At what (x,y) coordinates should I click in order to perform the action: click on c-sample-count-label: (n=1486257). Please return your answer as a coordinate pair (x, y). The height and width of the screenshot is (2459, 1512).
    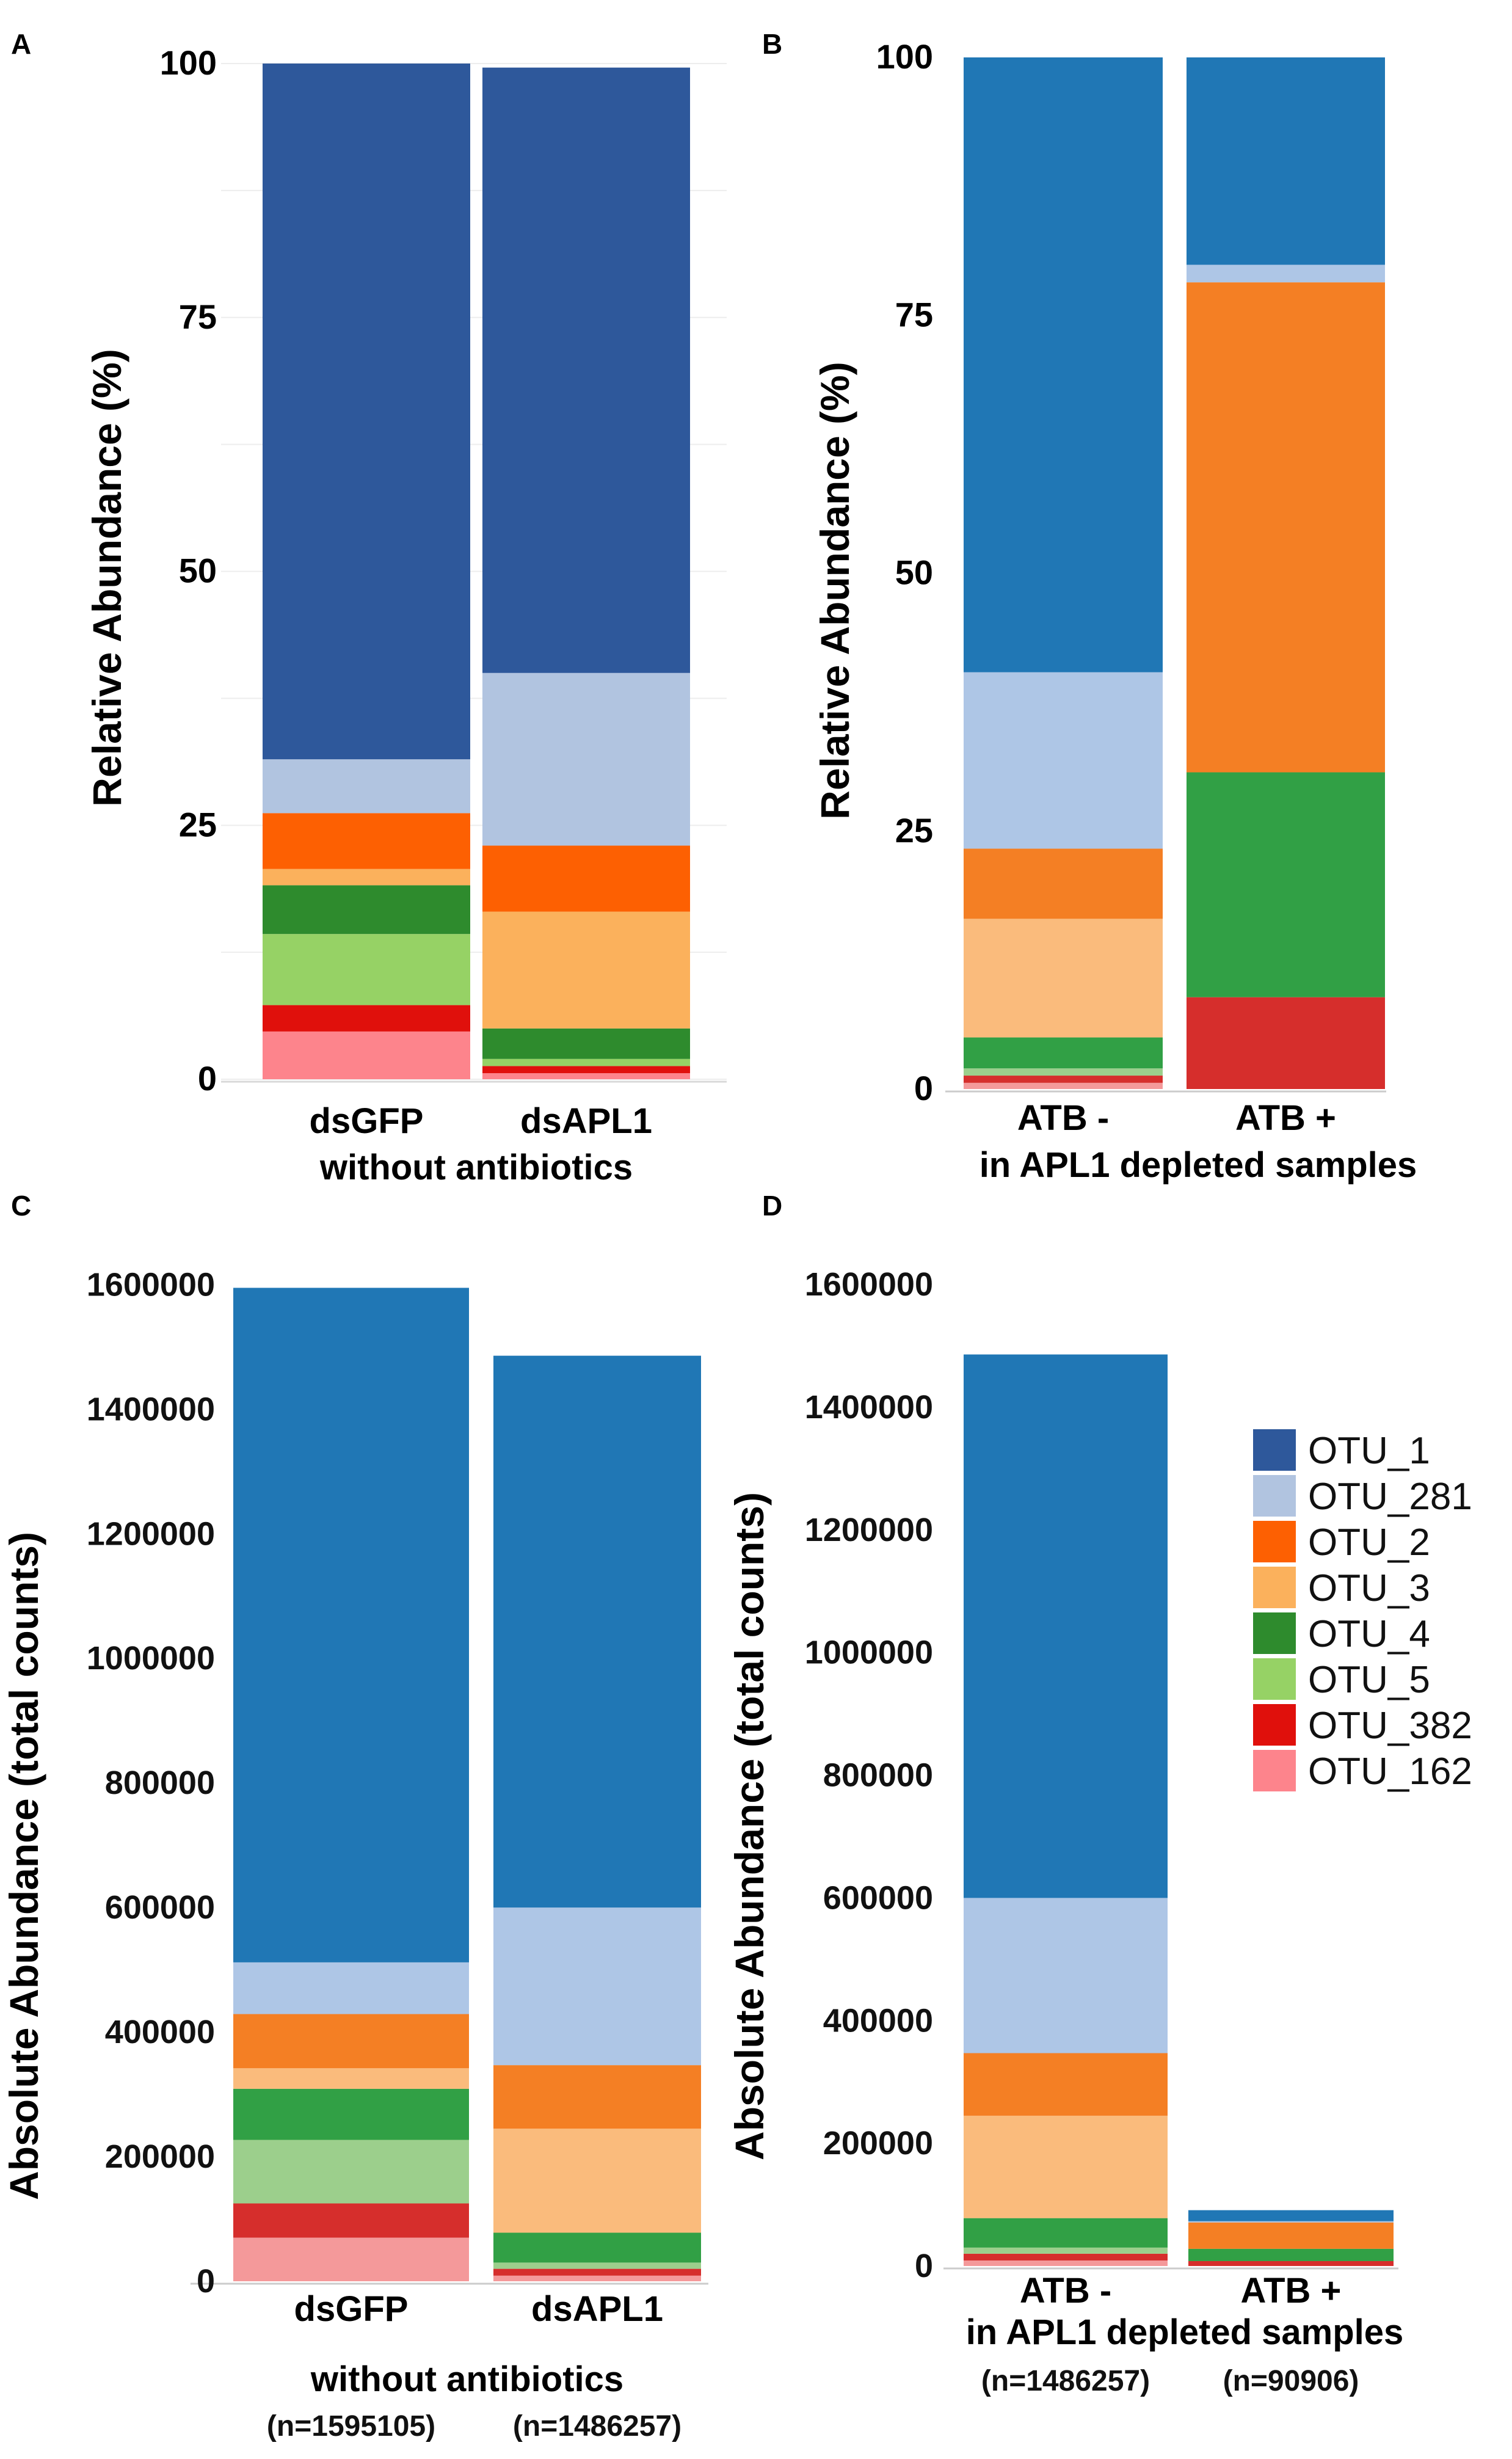
    Looking at the image, I should click on (597, 2426).